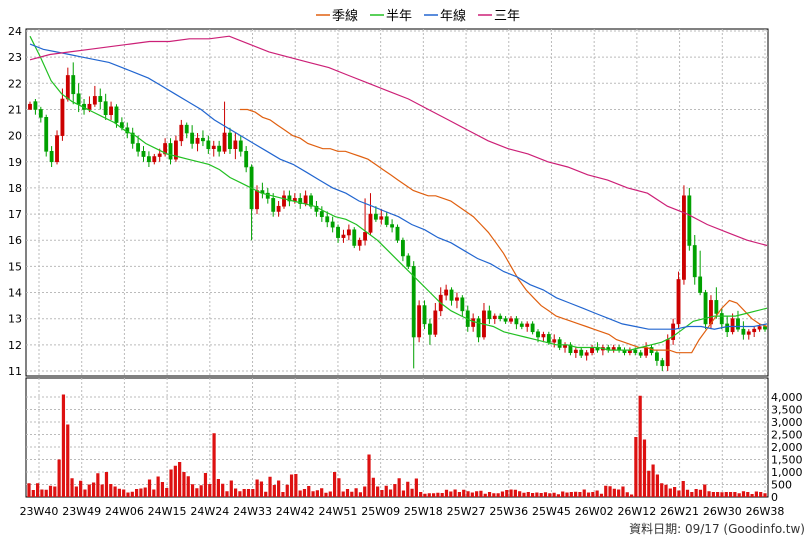 The image size is (808, 544). What do you see at coordinates (15, 214) in the screenshot?
I see `price-tick-label: 17` at bounding box center [15, 214].